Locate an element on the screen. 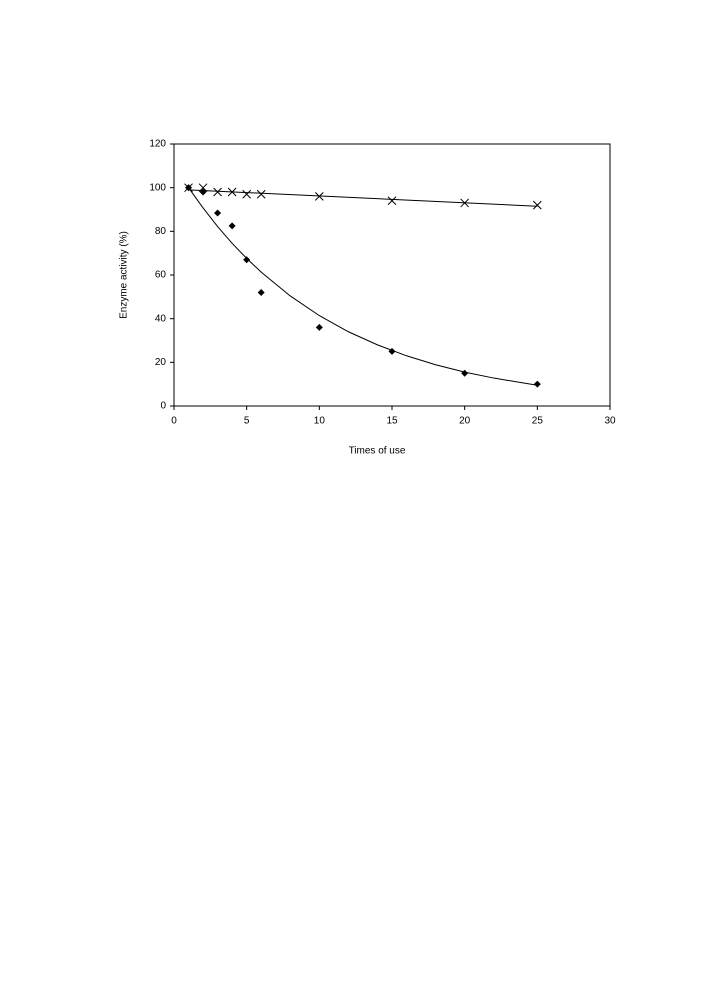 The image size is (721, 1004). y-tick-label: 80 is located at coordinates (161, 231).